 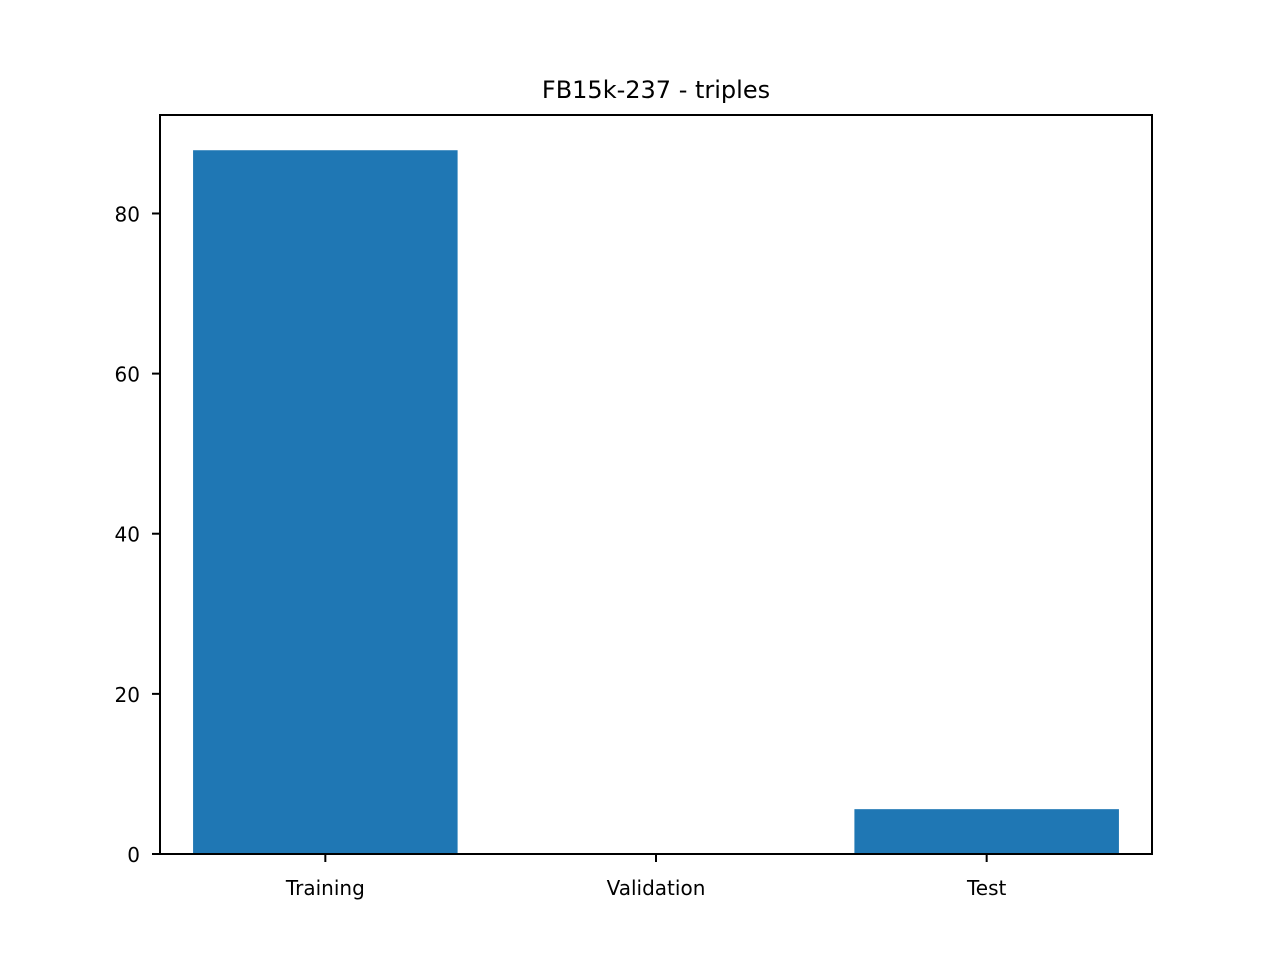 I want to click on y-tick-label: 20, so click(x=127, y=695).